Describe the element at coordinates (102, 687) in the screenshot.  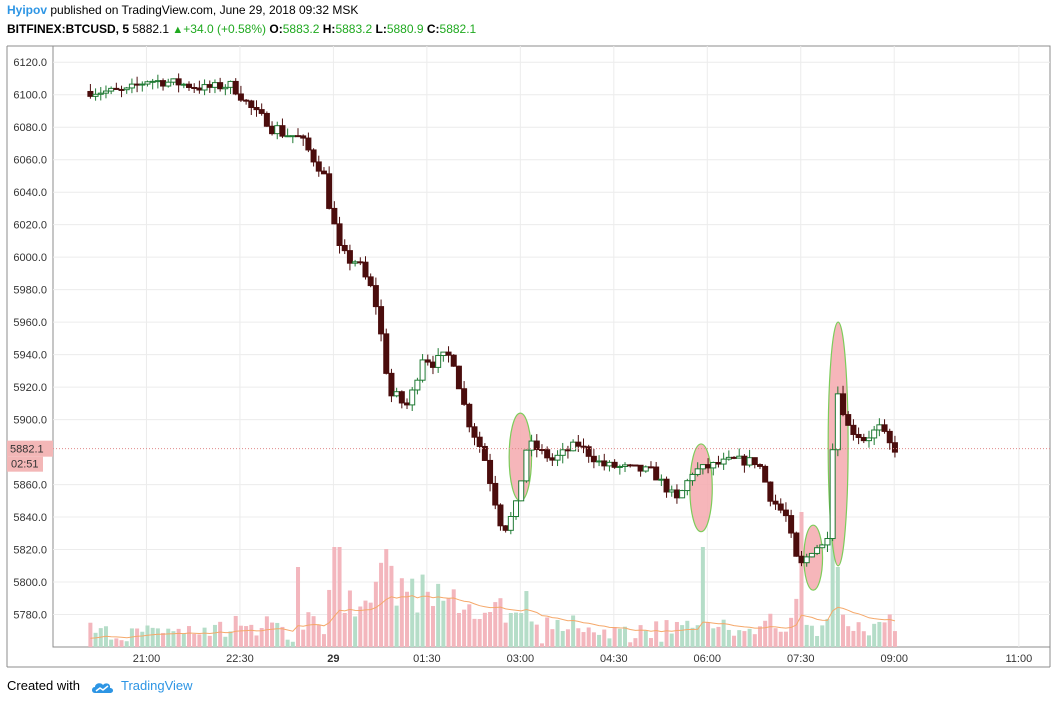
I see `tradingview-cloud-icon` at that location.